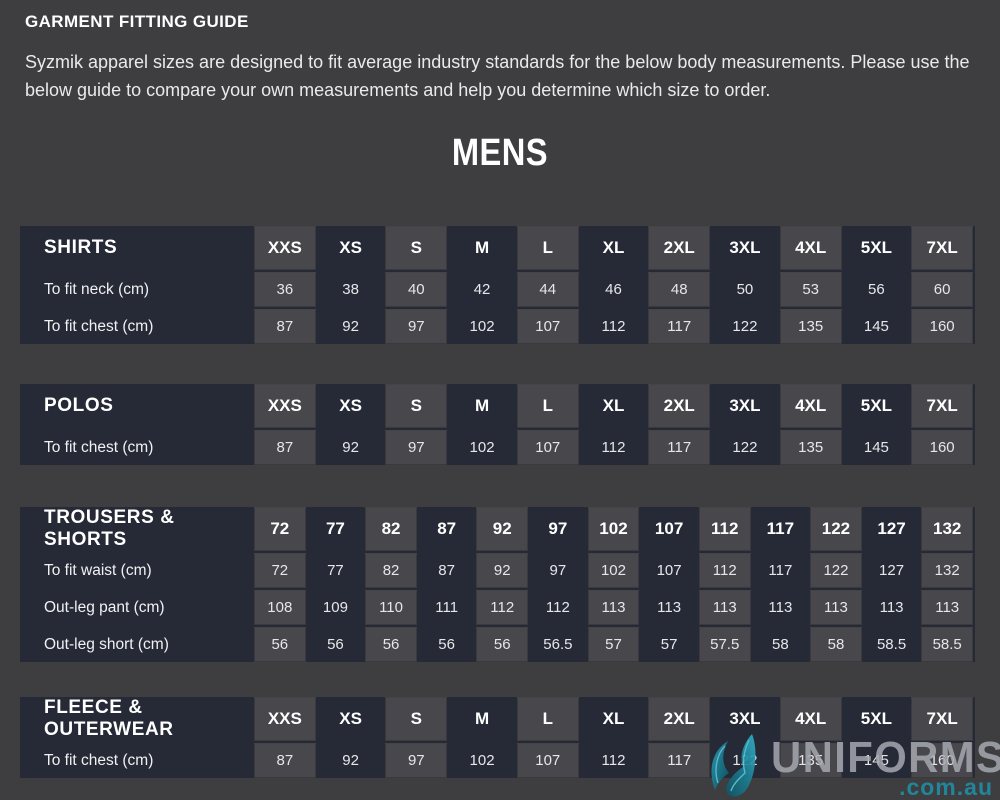 The image size is (1000, 800). What do you see at coordinates (613, 405) in the screenshot?
I see `size-header-cell: XL` at bounding box center [613, 405].